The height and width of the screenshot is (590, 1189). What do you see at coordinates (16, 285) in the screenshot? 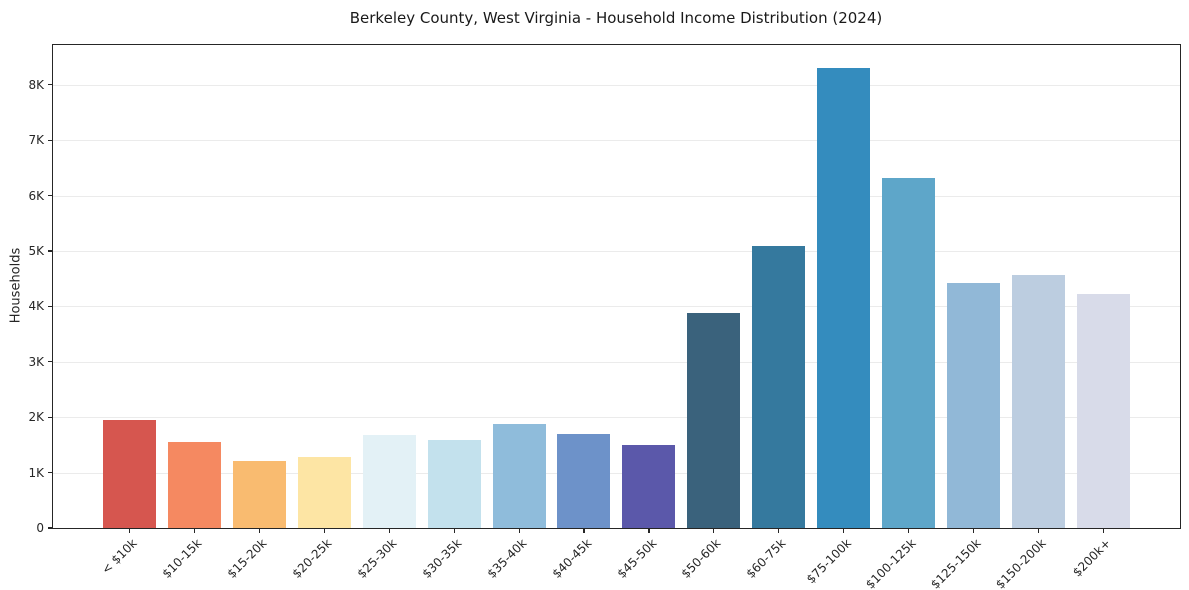
I see `y-axis-label: Households` at bounding box center [16, 285].